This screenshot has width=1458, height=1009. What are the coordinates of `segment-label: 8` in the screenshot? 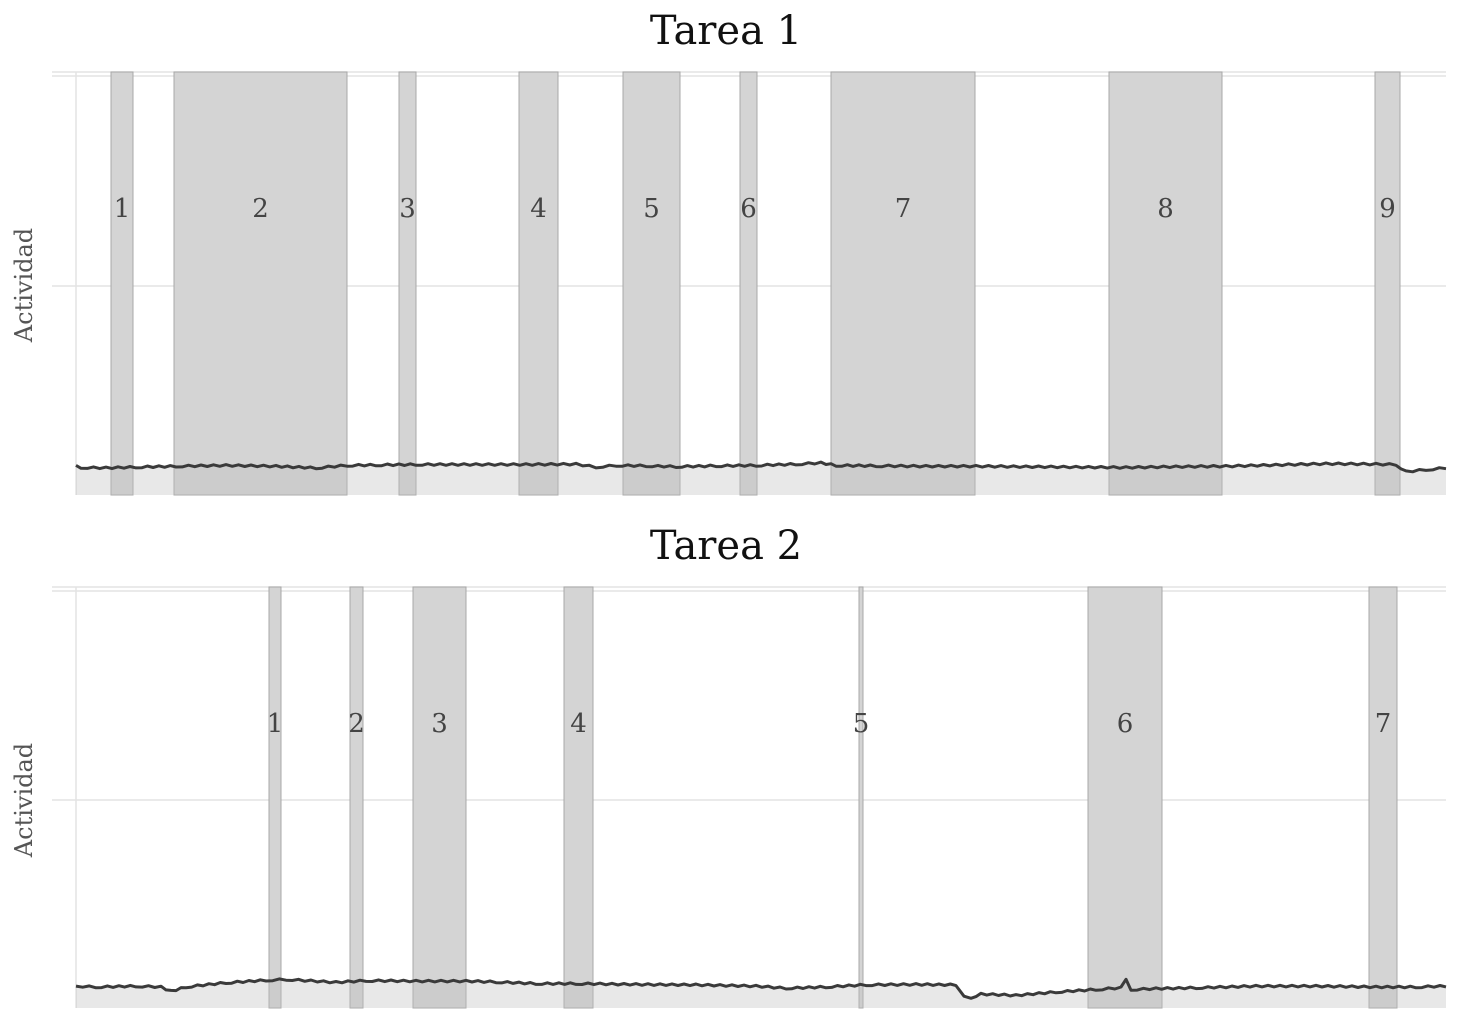 It's located at (1165, 209).